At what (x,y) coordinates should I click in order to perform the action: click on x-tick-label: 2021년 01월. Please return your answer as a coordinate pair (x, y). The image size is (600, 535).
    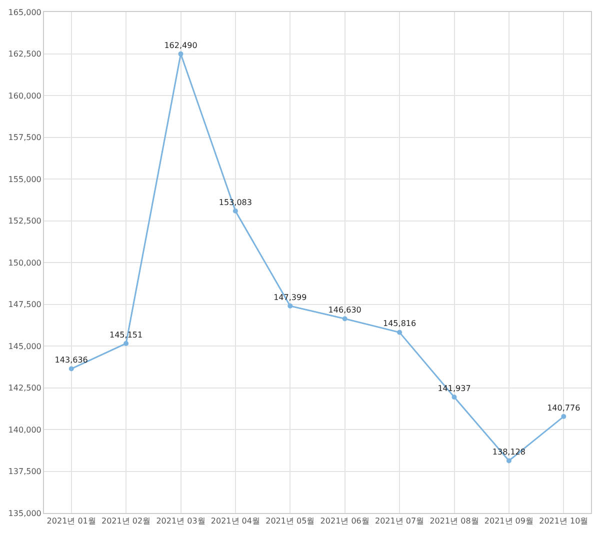
    Looking at the image, I should click on (71, 521).